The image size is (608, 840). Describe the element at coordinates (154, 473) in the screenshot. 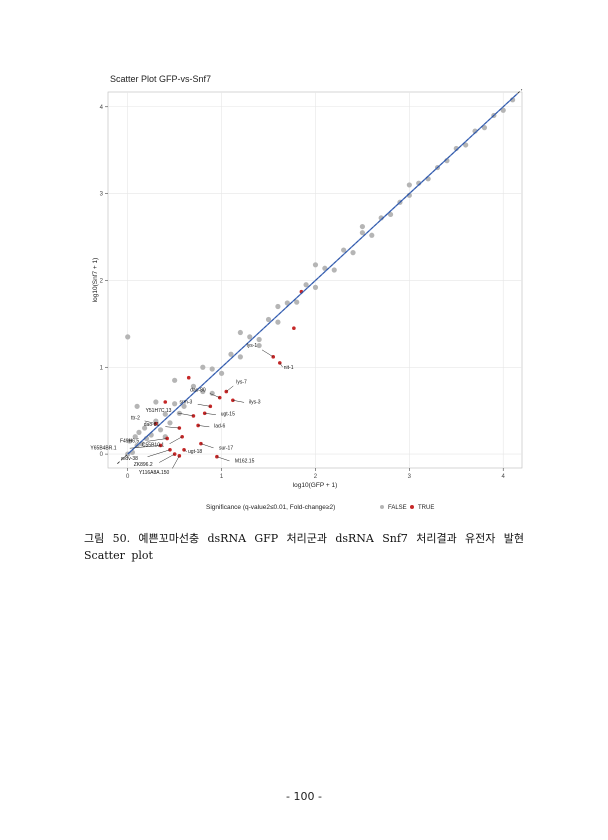

I see `point-label: Y116A8A.150` at that location.